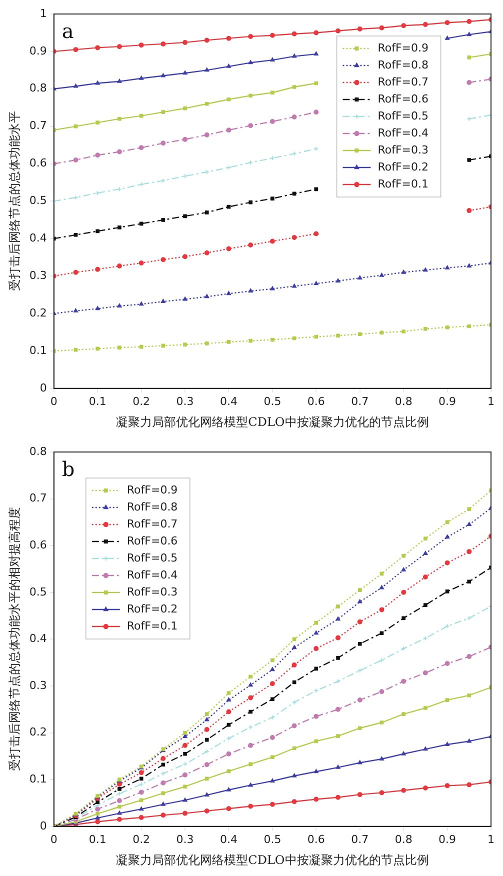  I want to click on y-tick-label: 0.9, so click(38, 51).